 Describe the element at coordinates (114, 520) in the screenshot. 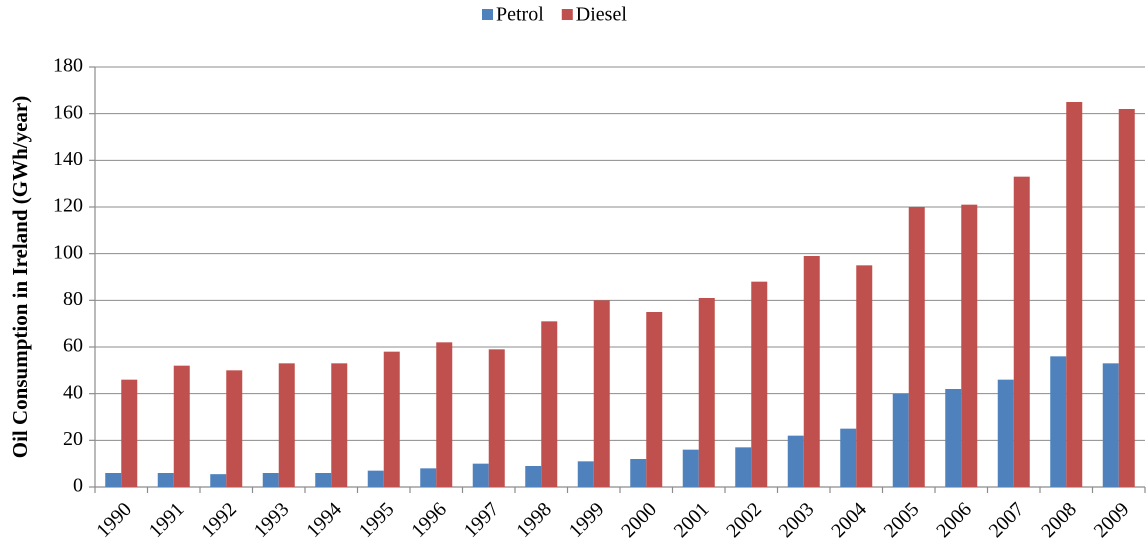

I see `x-tick-label: 1990` at that location.